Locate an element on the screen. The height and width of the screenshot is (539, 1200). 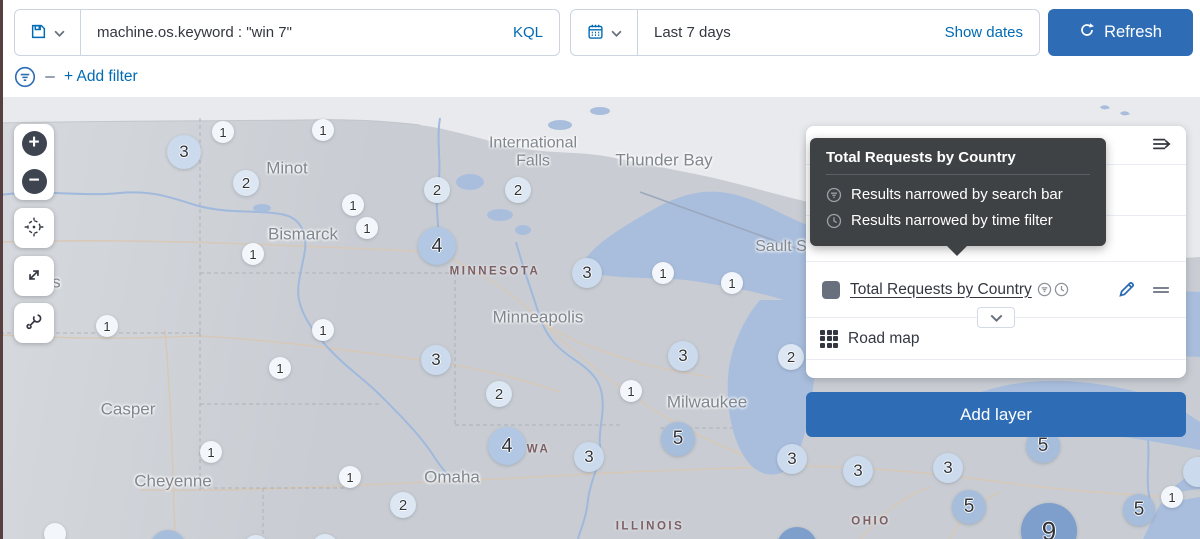
refresh-button: Refresh is located at coordinates (1120, 32).